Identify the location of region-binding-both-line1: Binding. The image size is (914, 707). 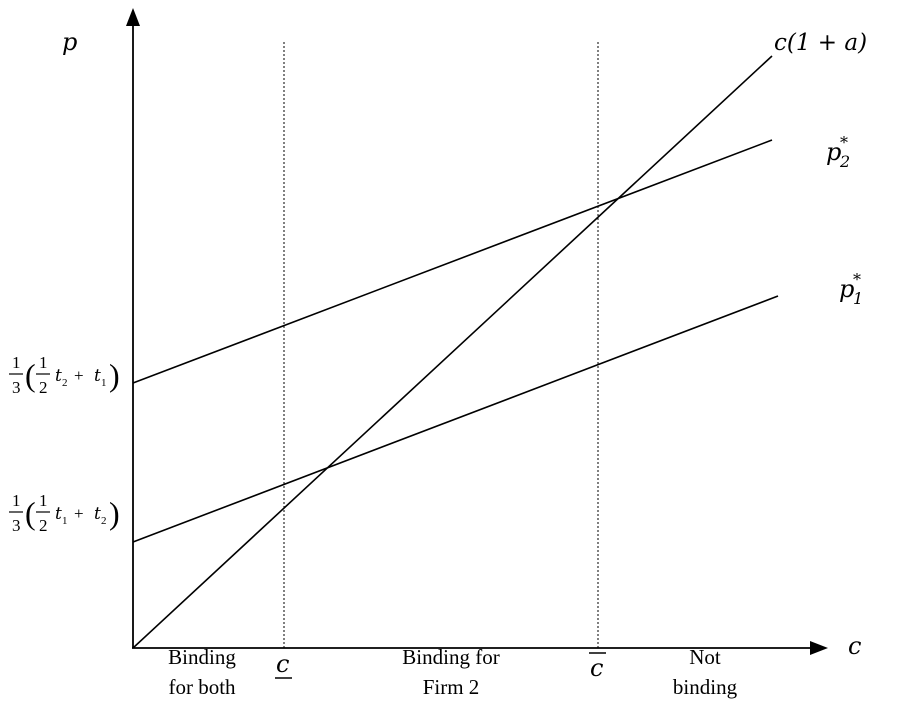
(202, 657).